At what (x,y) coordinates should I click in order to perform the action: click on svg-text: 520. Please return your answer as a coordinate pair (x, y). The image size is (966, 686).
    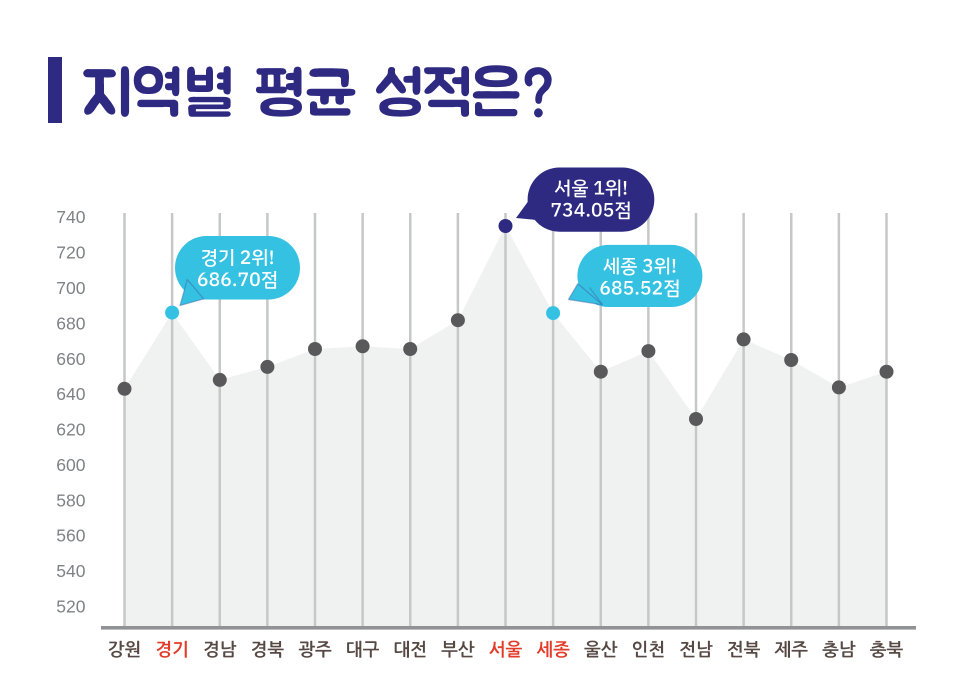
    Looking at the image, I should click on (70, 607).